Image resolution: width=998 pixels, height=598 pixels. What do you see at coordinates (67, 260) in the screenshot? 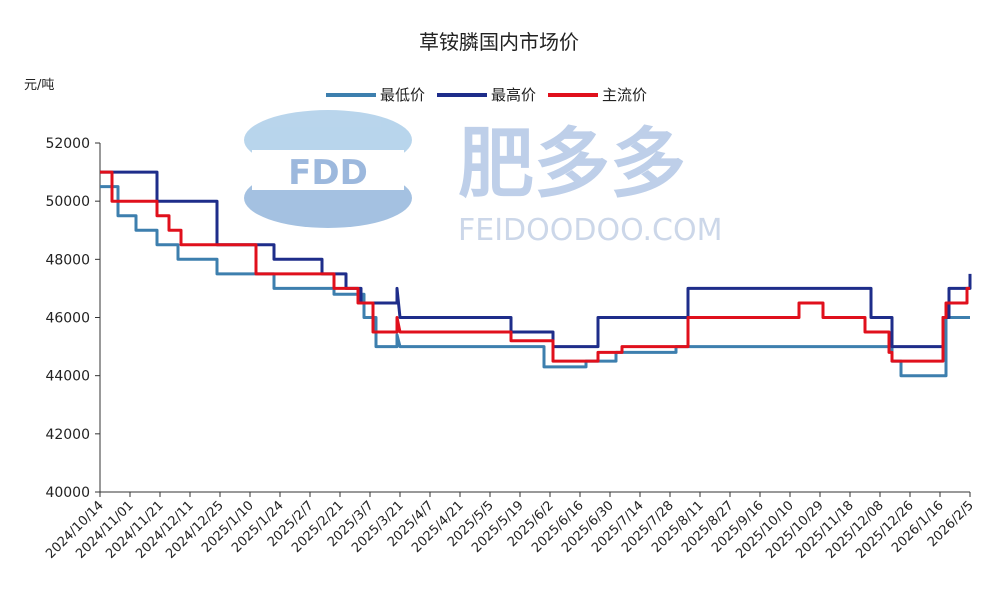
I see `y-tick-label: 48000` at bounding box center [67, 260].